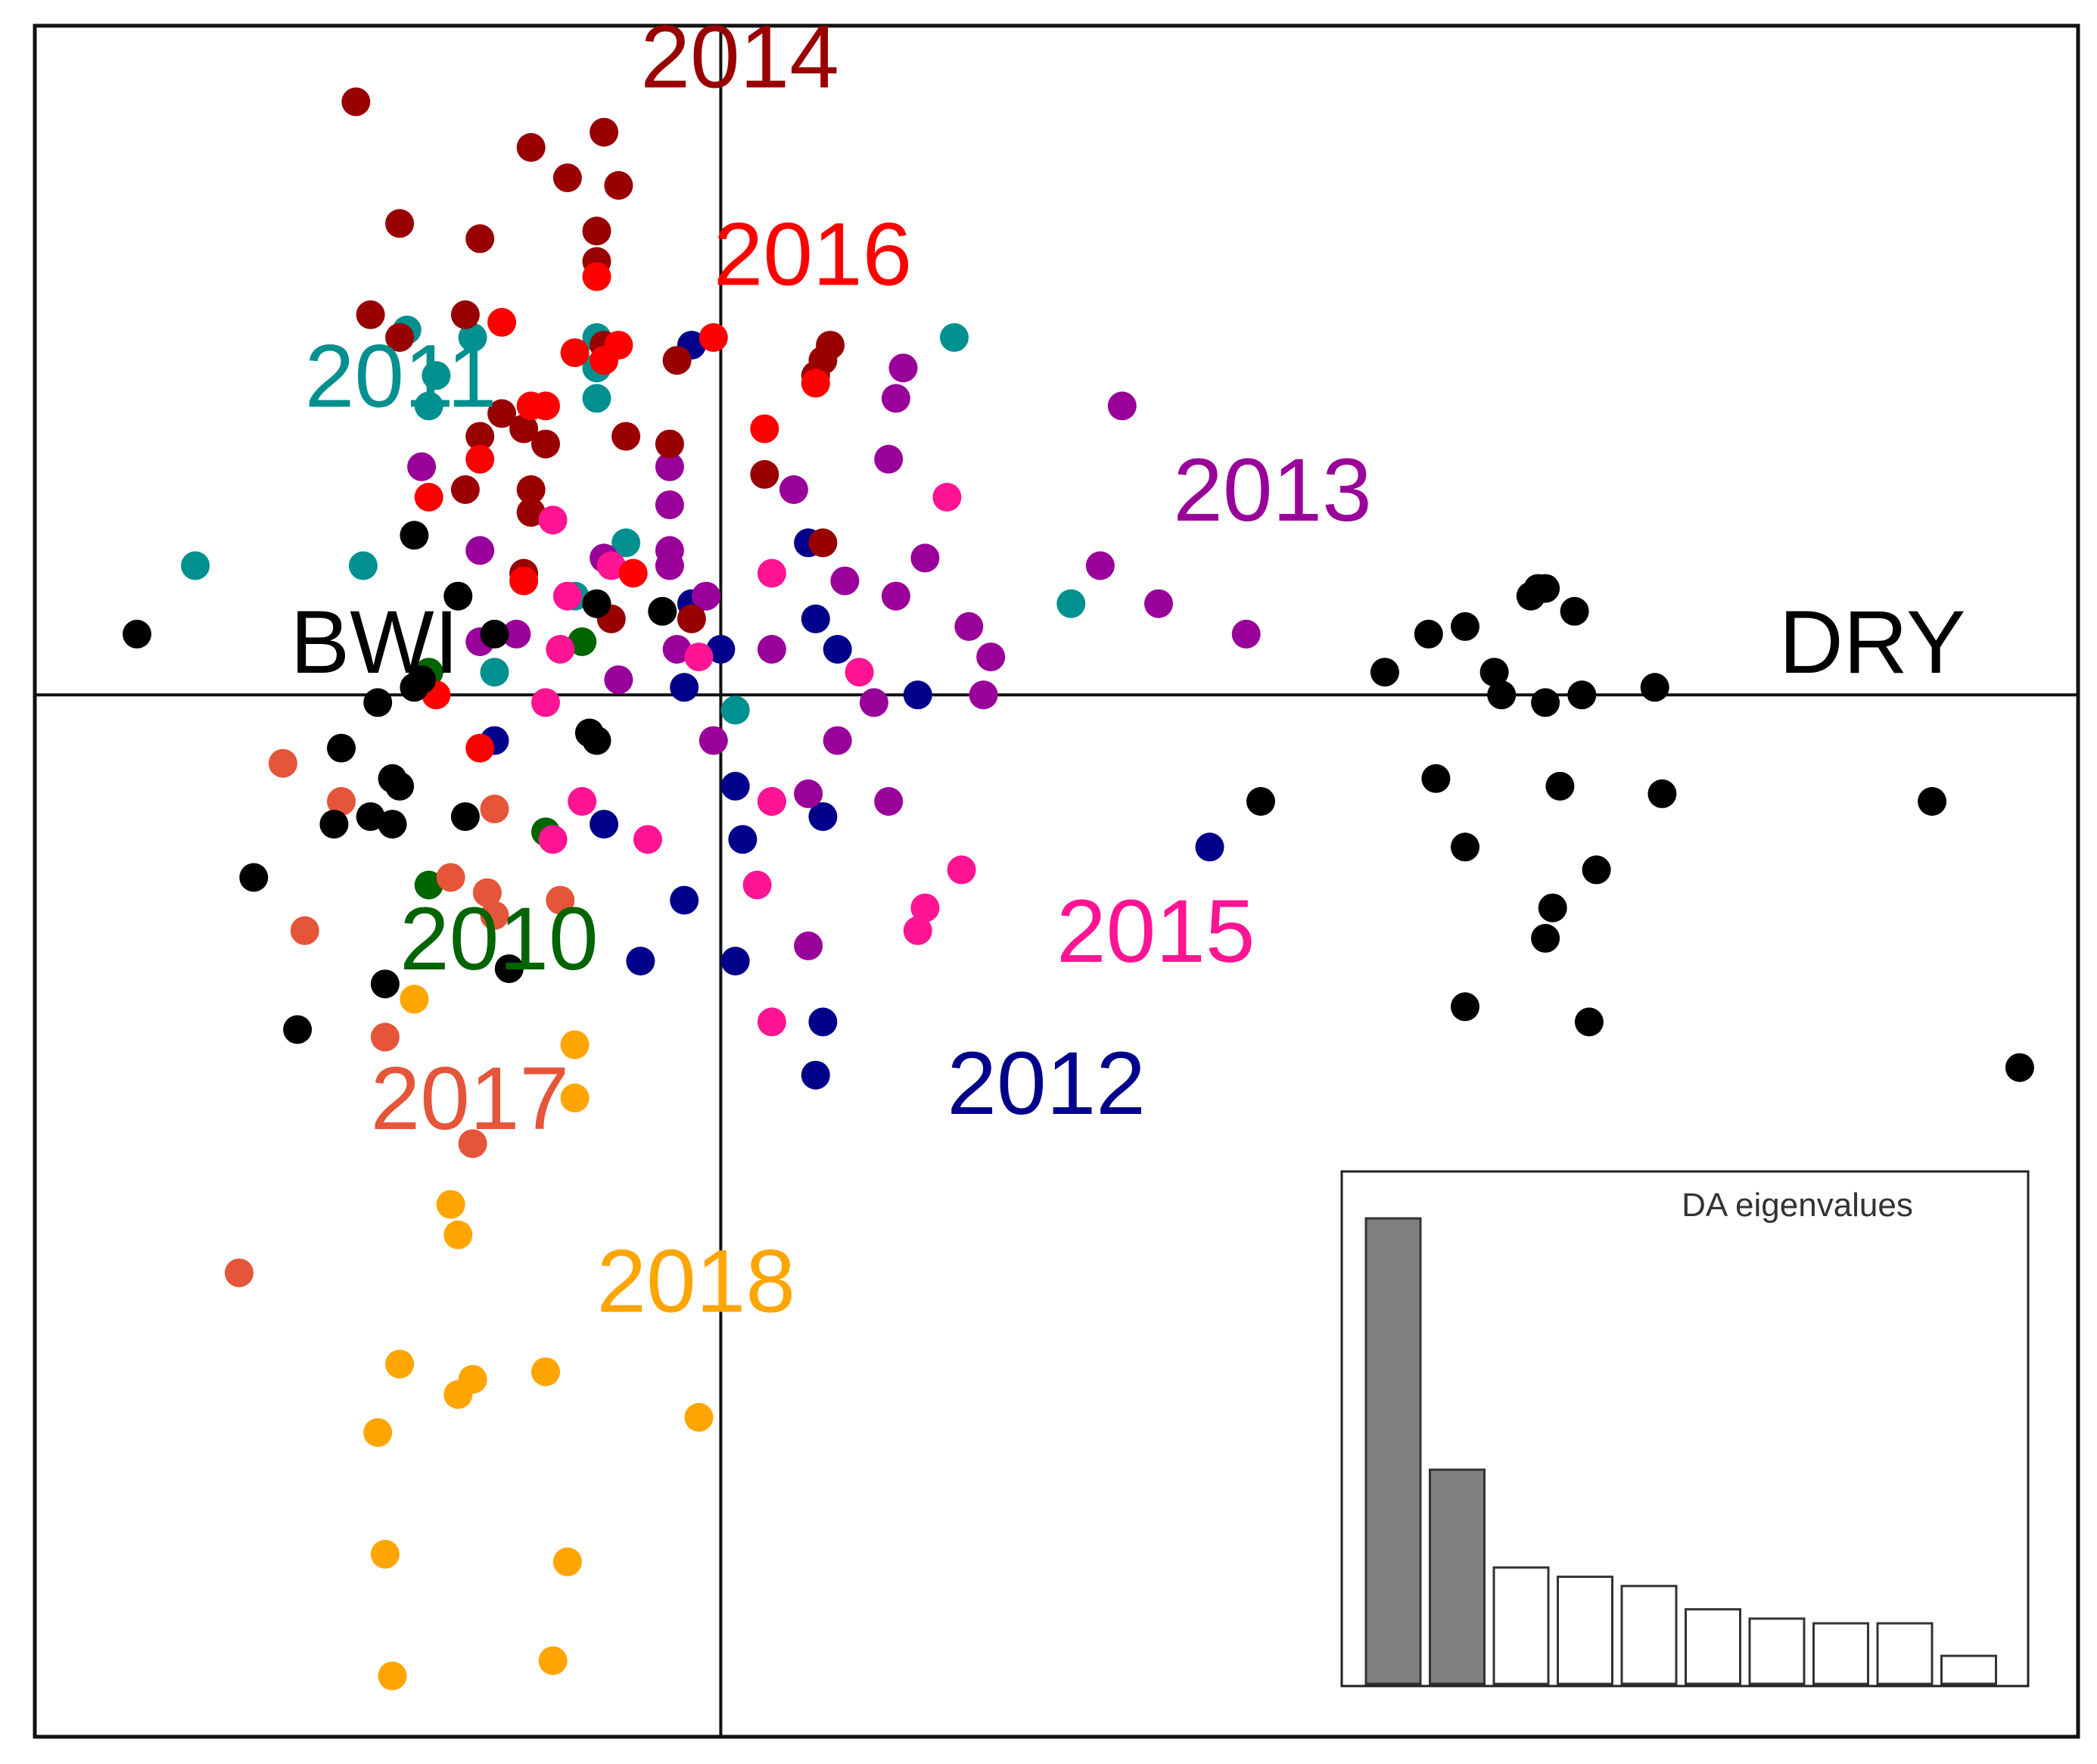  I want to click on inset-bars, so click(1680, 1451).